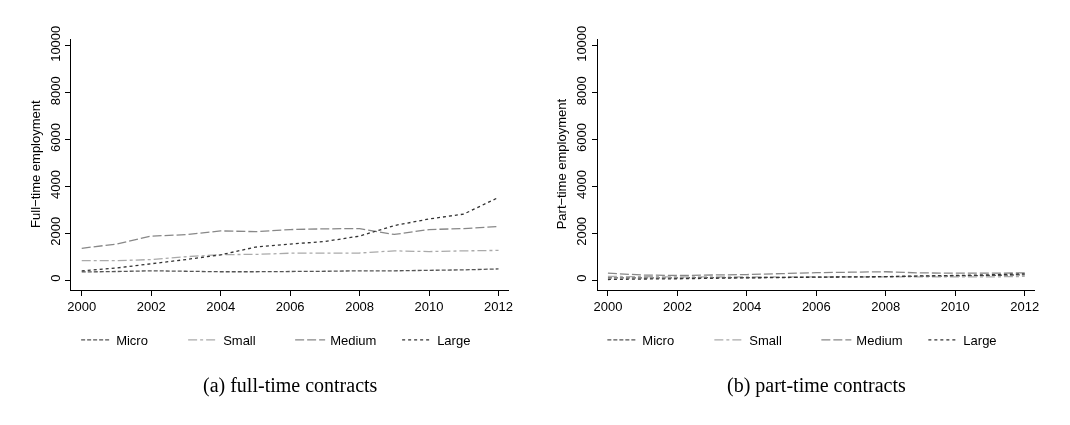  What do you see at coordinates (290, 255) in the screenshot?
I see `line-series` at bounding box center [290, 255].